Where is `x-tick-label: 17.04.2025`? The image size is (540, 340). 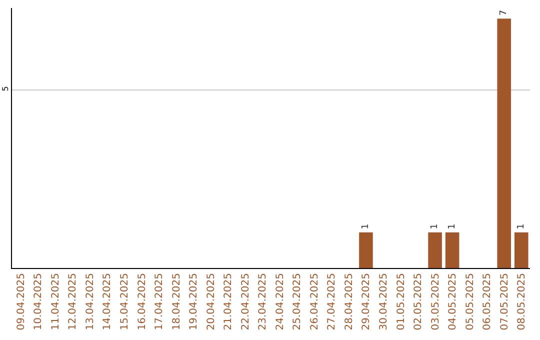
x-tick-label: 17.04.2025 is located at coordinates (160, 301).